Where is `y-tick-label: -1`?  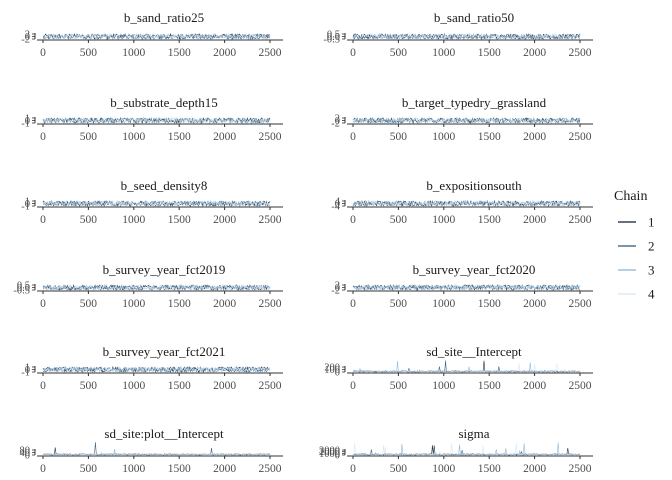
y-tick-label: -1 is located at coordinates (25, 207).